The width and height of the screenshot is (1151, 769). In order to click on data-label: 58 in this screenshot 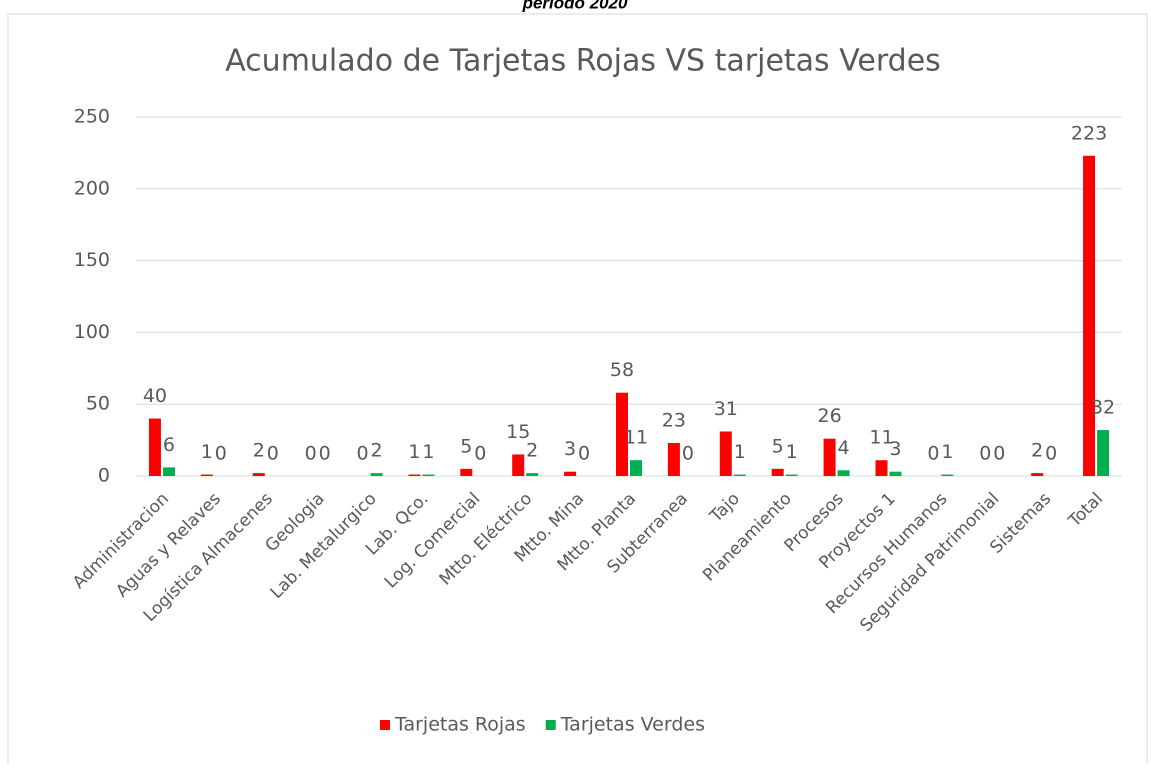, I will do `click(622, 370)`.